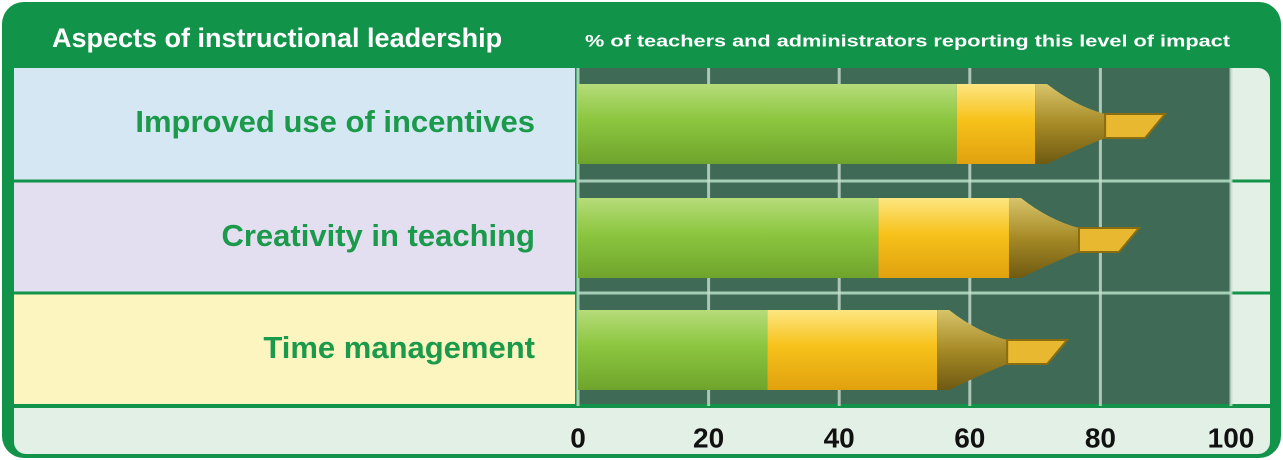 This screenshot has height=460, width=1283. Describe the element at coordinates (969, 437) in the screenshot. I see `x-tick-label: 60` at that location.